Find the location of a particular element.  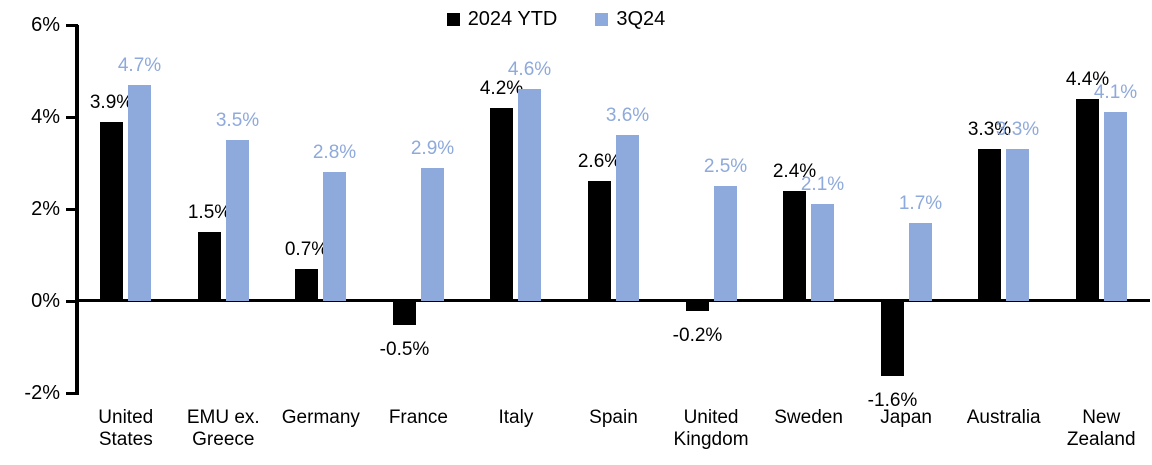

bar-3q24-germany is located at coordinates (334, 236).